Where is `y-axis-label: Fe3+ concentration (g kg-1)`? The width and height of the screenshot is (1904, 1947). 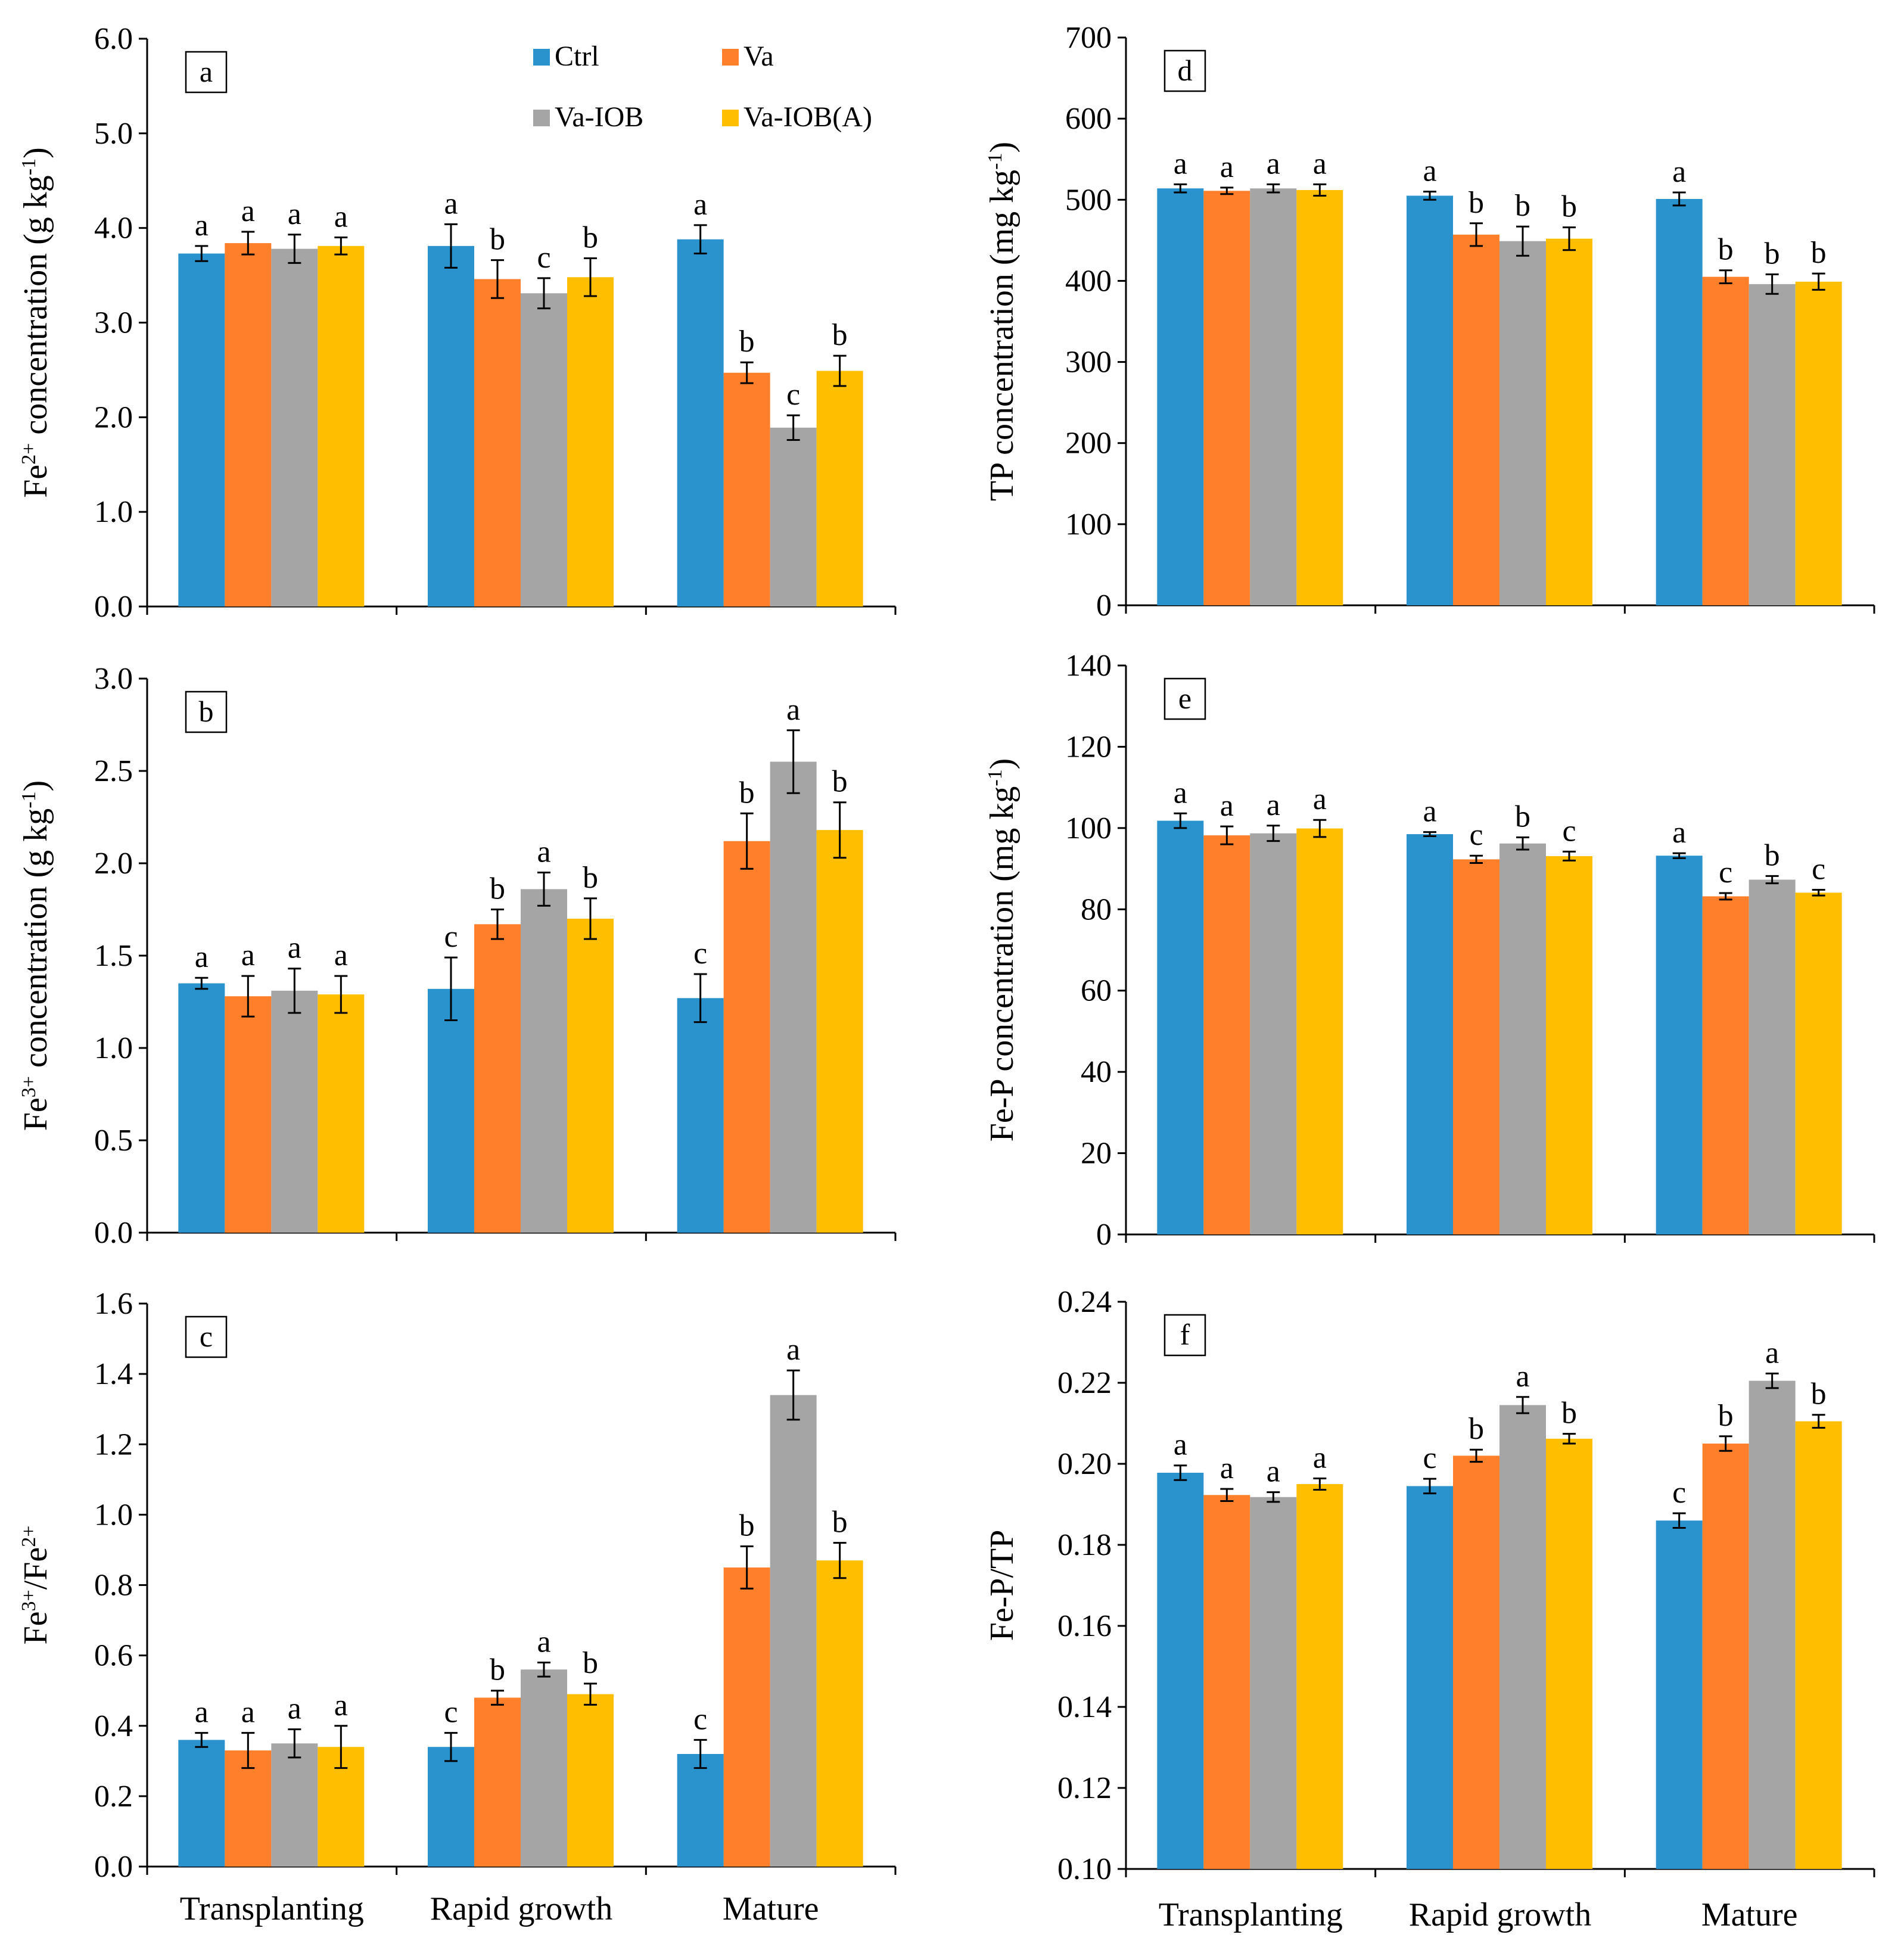
y-axis-label: Fe3+ concentration (g kg-1) is located at coordinates (35, 956).